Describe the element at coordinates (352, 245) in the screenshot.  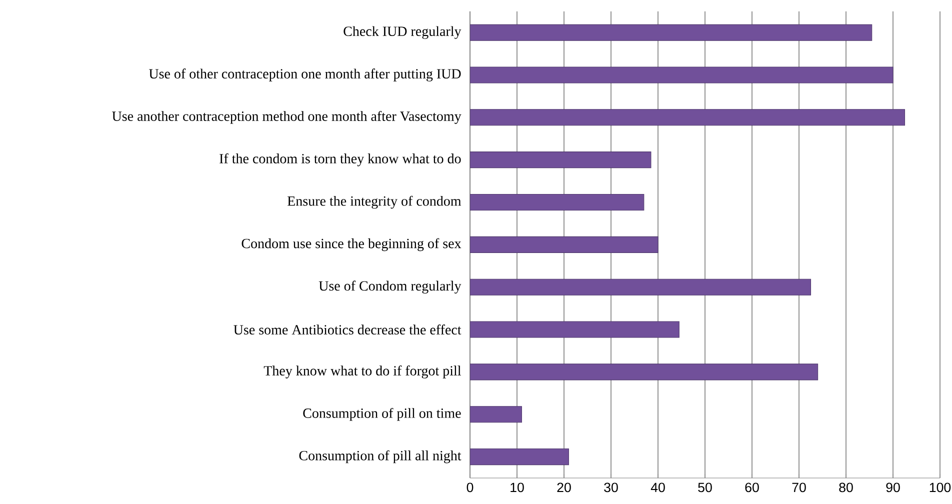
I see `y-tick-label: Condom use since the beginning of sex` at that location.